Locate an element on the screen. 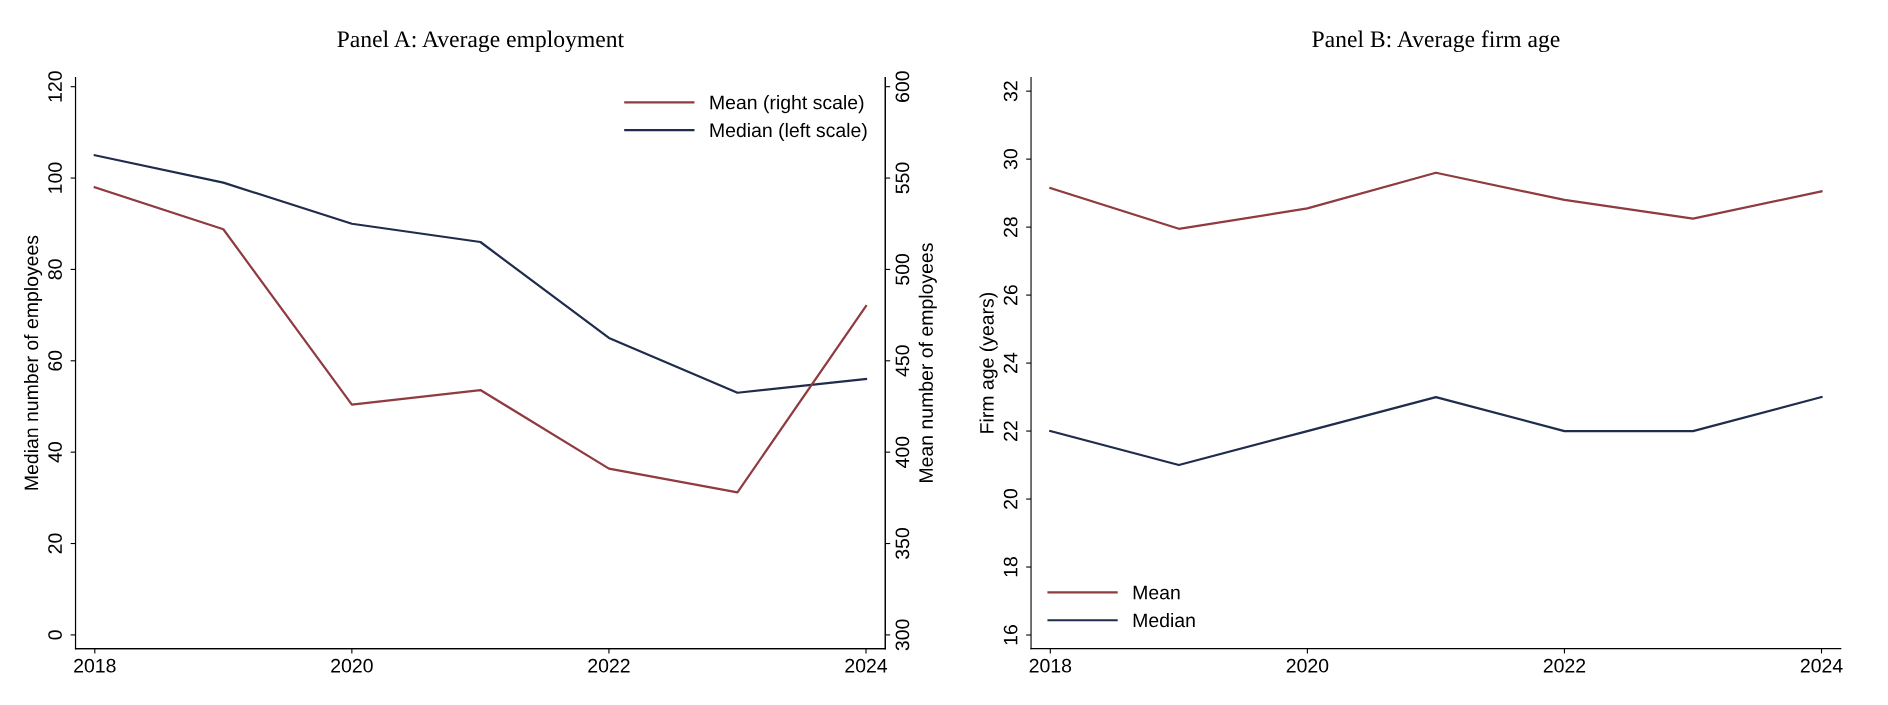  y2-tick-label: 550 is located at coordinates (902, 178).